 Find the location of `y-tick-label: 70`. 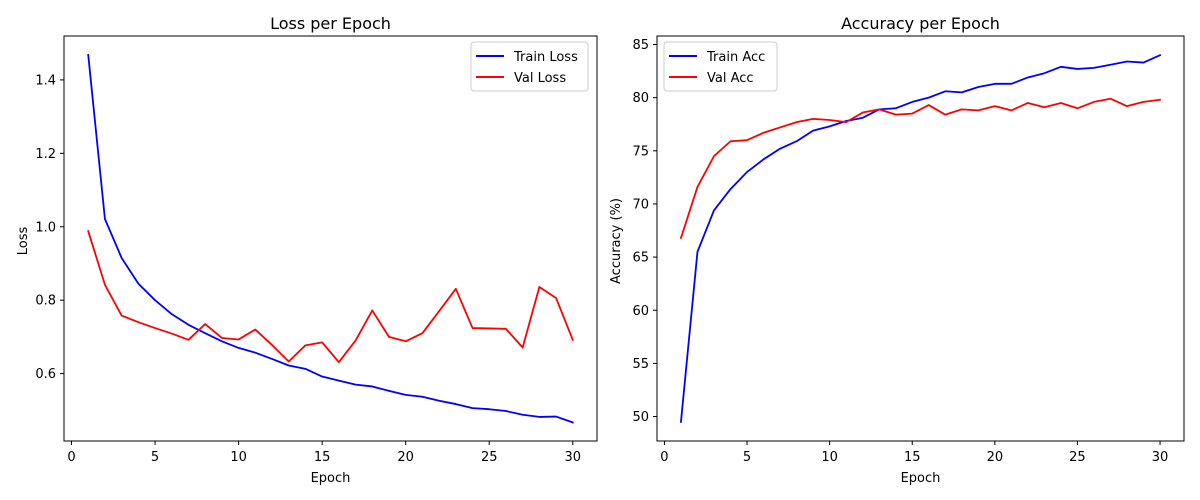

y-tick-label: 70 is located at coordinates (640, 204).